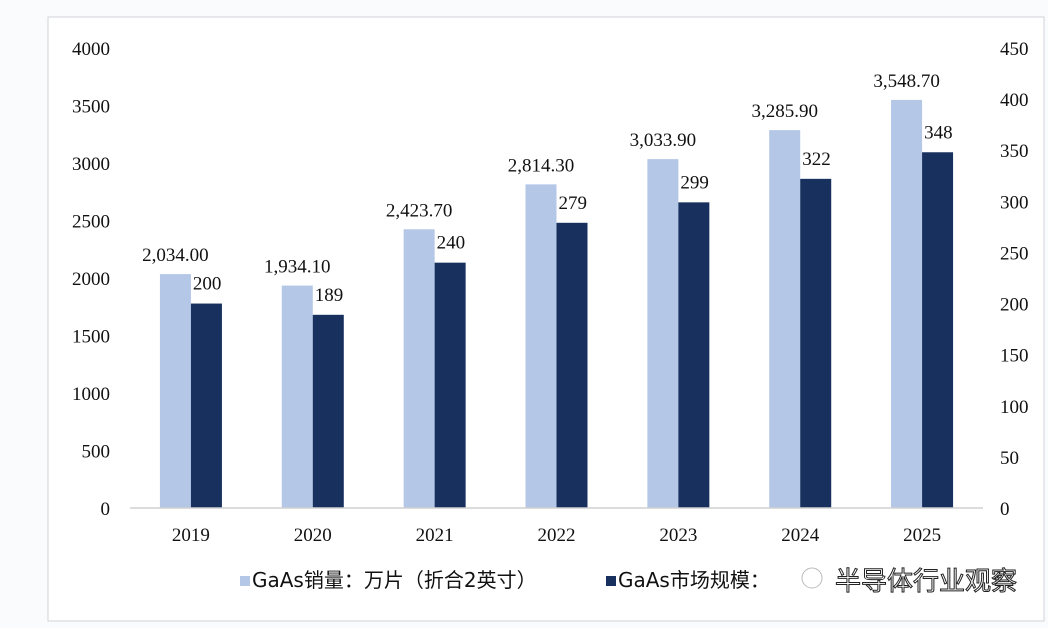  Describe the element at coordinates (1014, 202) in the screenshot. I see `y-right-tick-label: 300` at that location.